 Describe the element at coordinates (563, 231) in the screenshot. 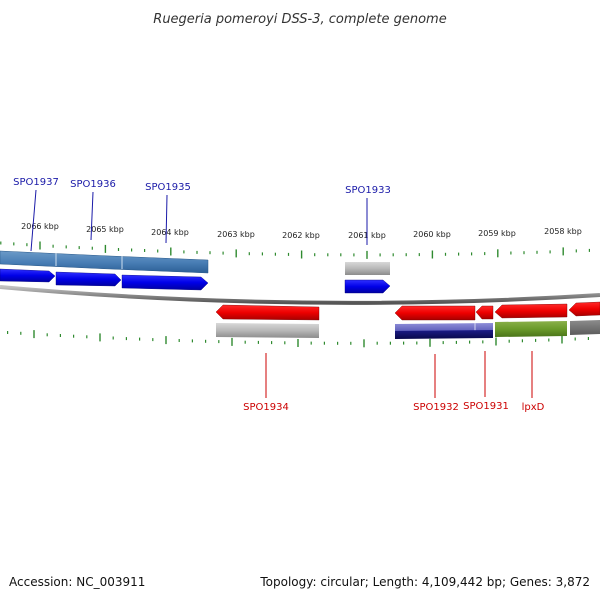

I see `scale-label-2058kbp: 2058 kbp` at that location.